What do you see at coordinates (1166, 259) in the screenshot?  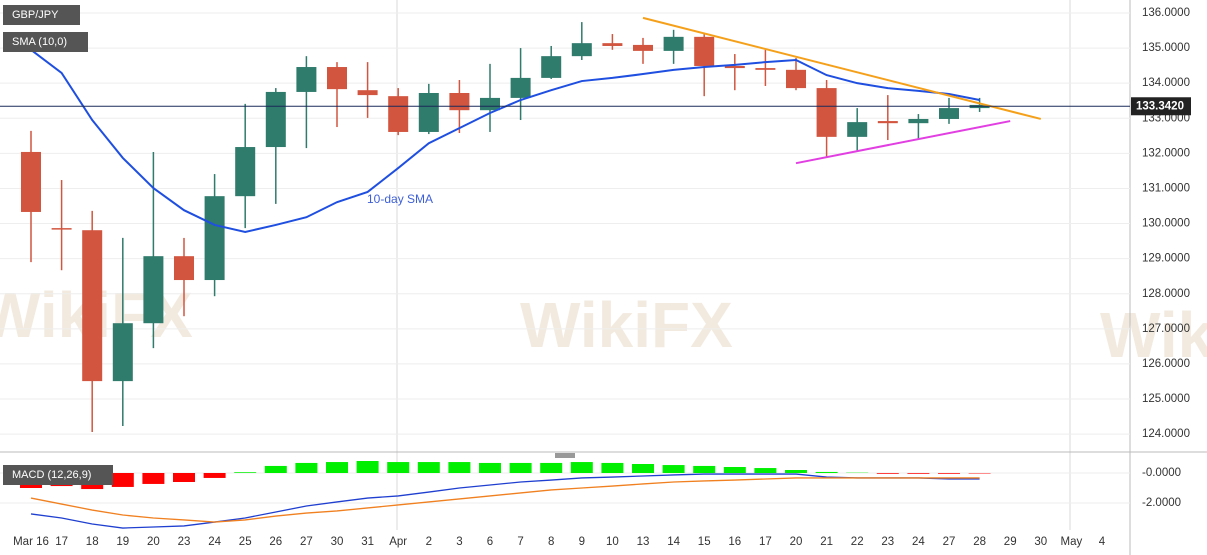 I see `y-tick-label: 129.0000` at bounding box center [1166, 259].